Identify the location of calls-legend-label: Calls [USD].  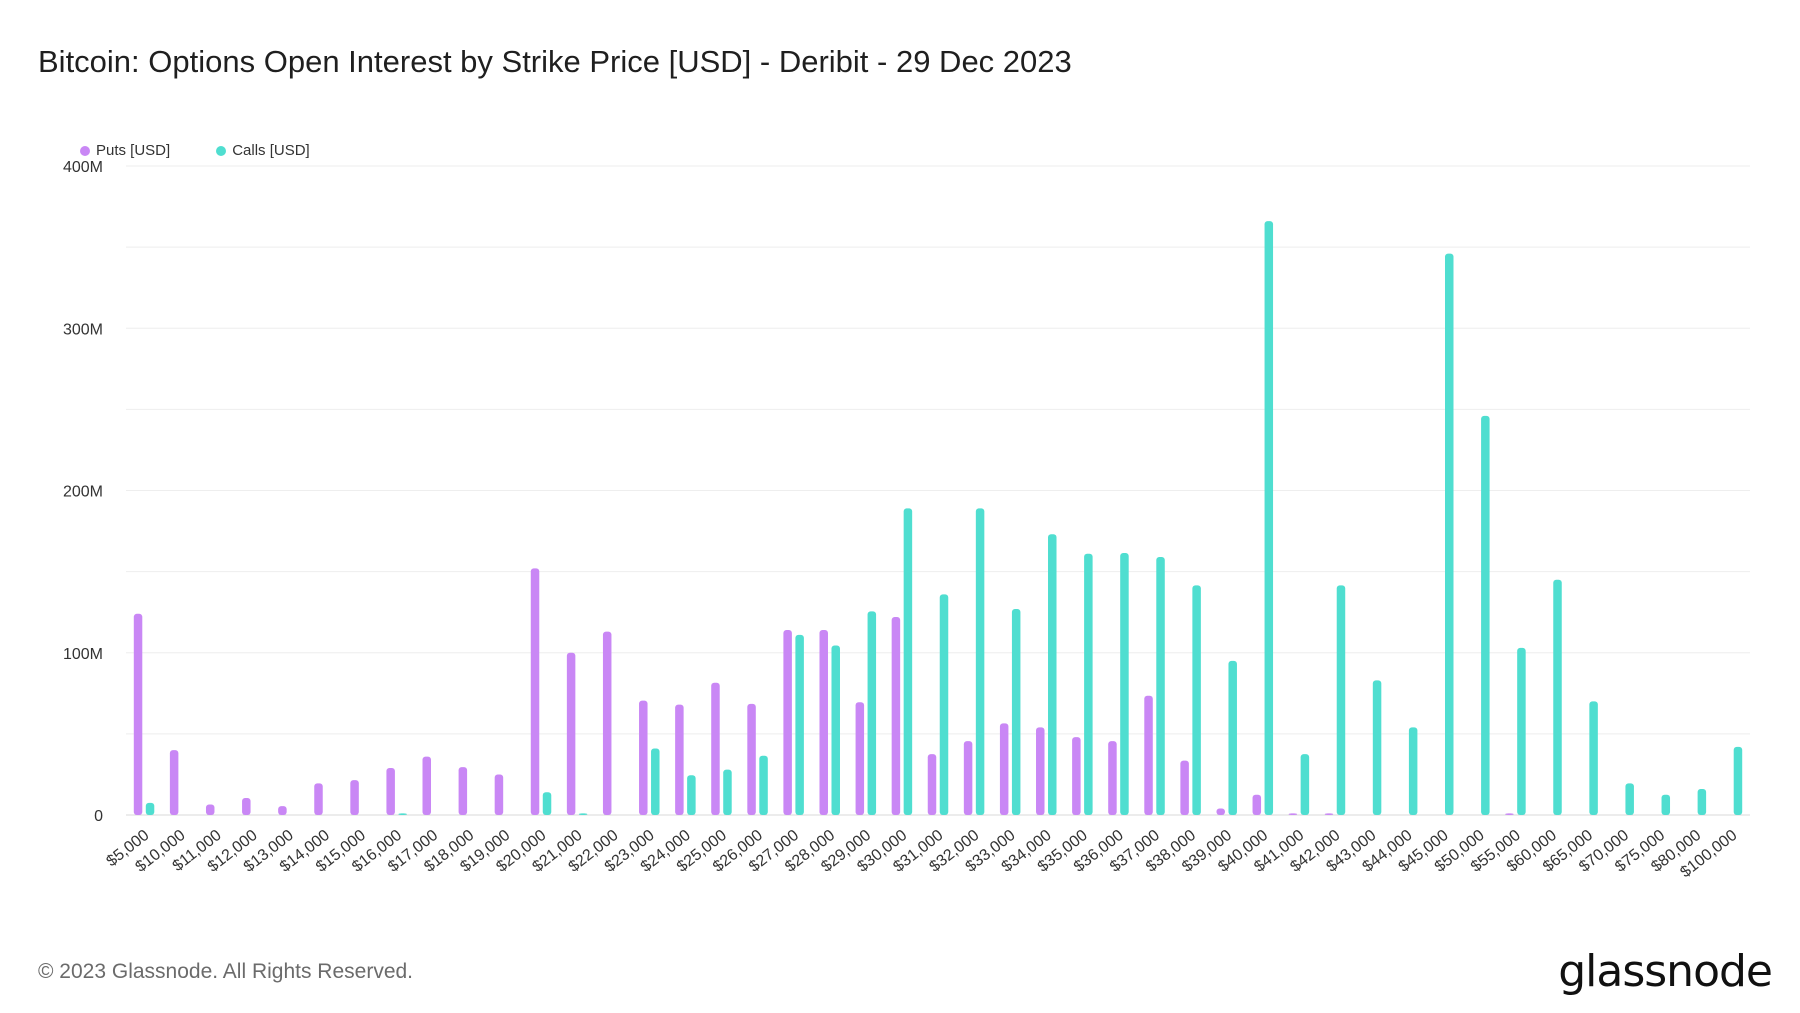
(271, 150).